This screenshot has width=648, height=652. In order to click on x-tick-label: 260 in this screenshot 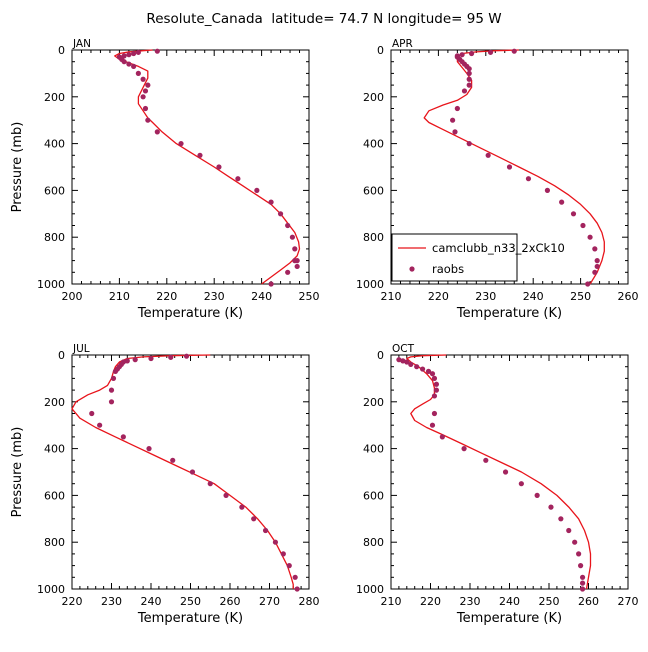, I will do `click(588, 601)`.